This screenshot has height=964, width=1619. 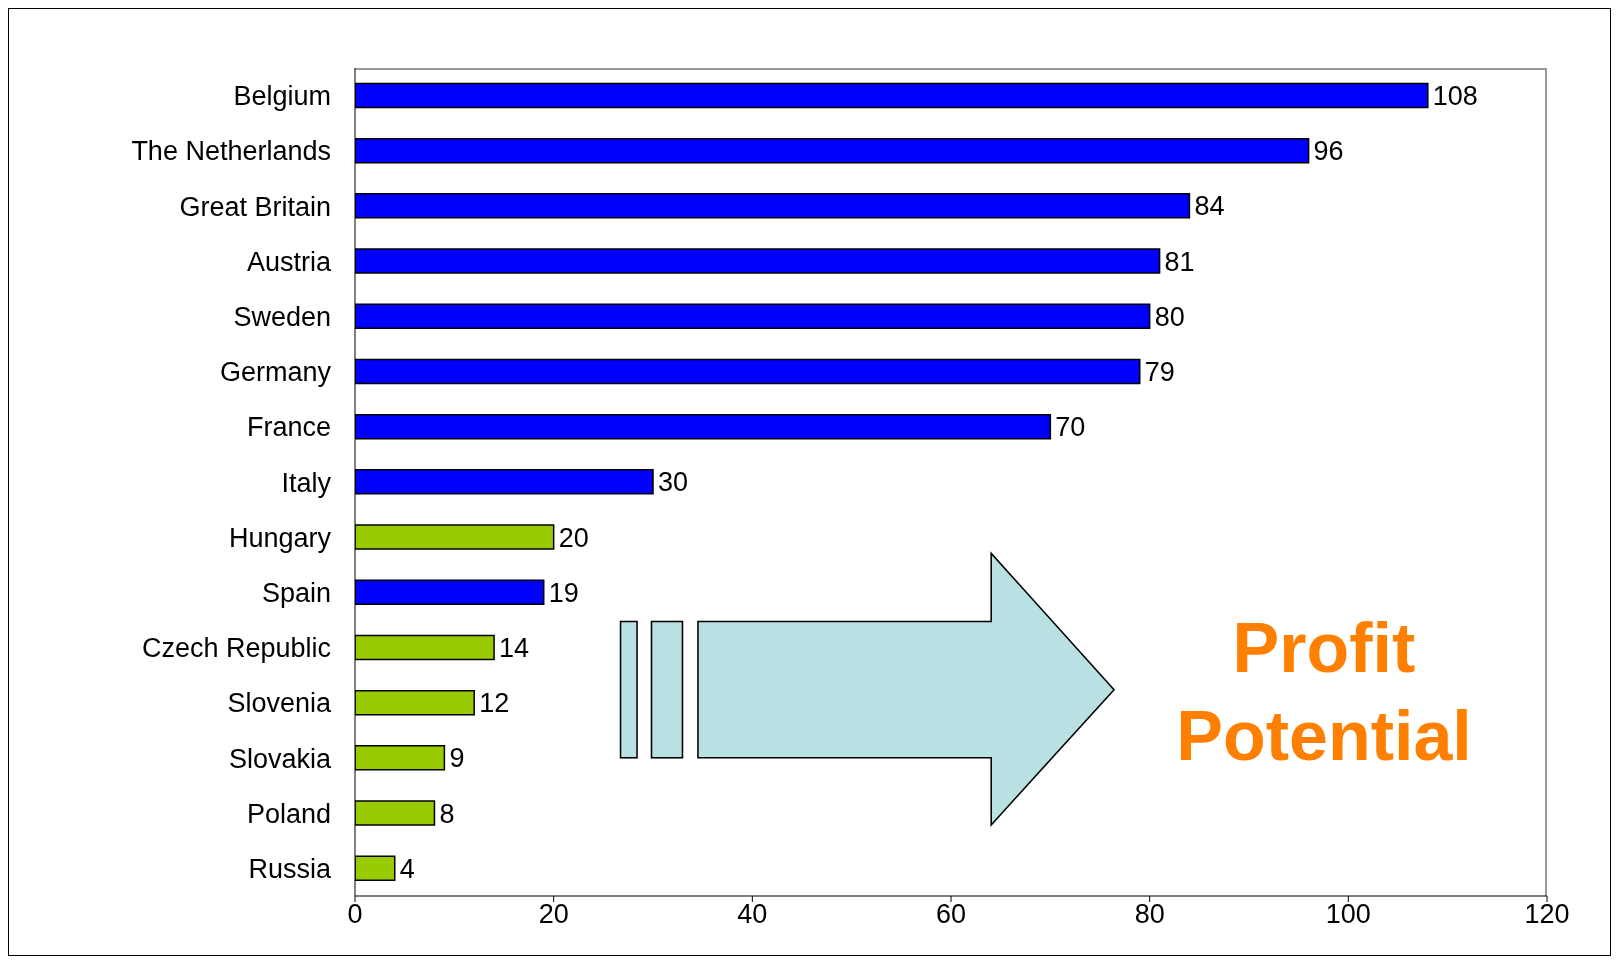 What do you see at coordinates (1149, 914) in the screenshot?
I see `x-tick-label: 80` at bounding box center [1149, 914].